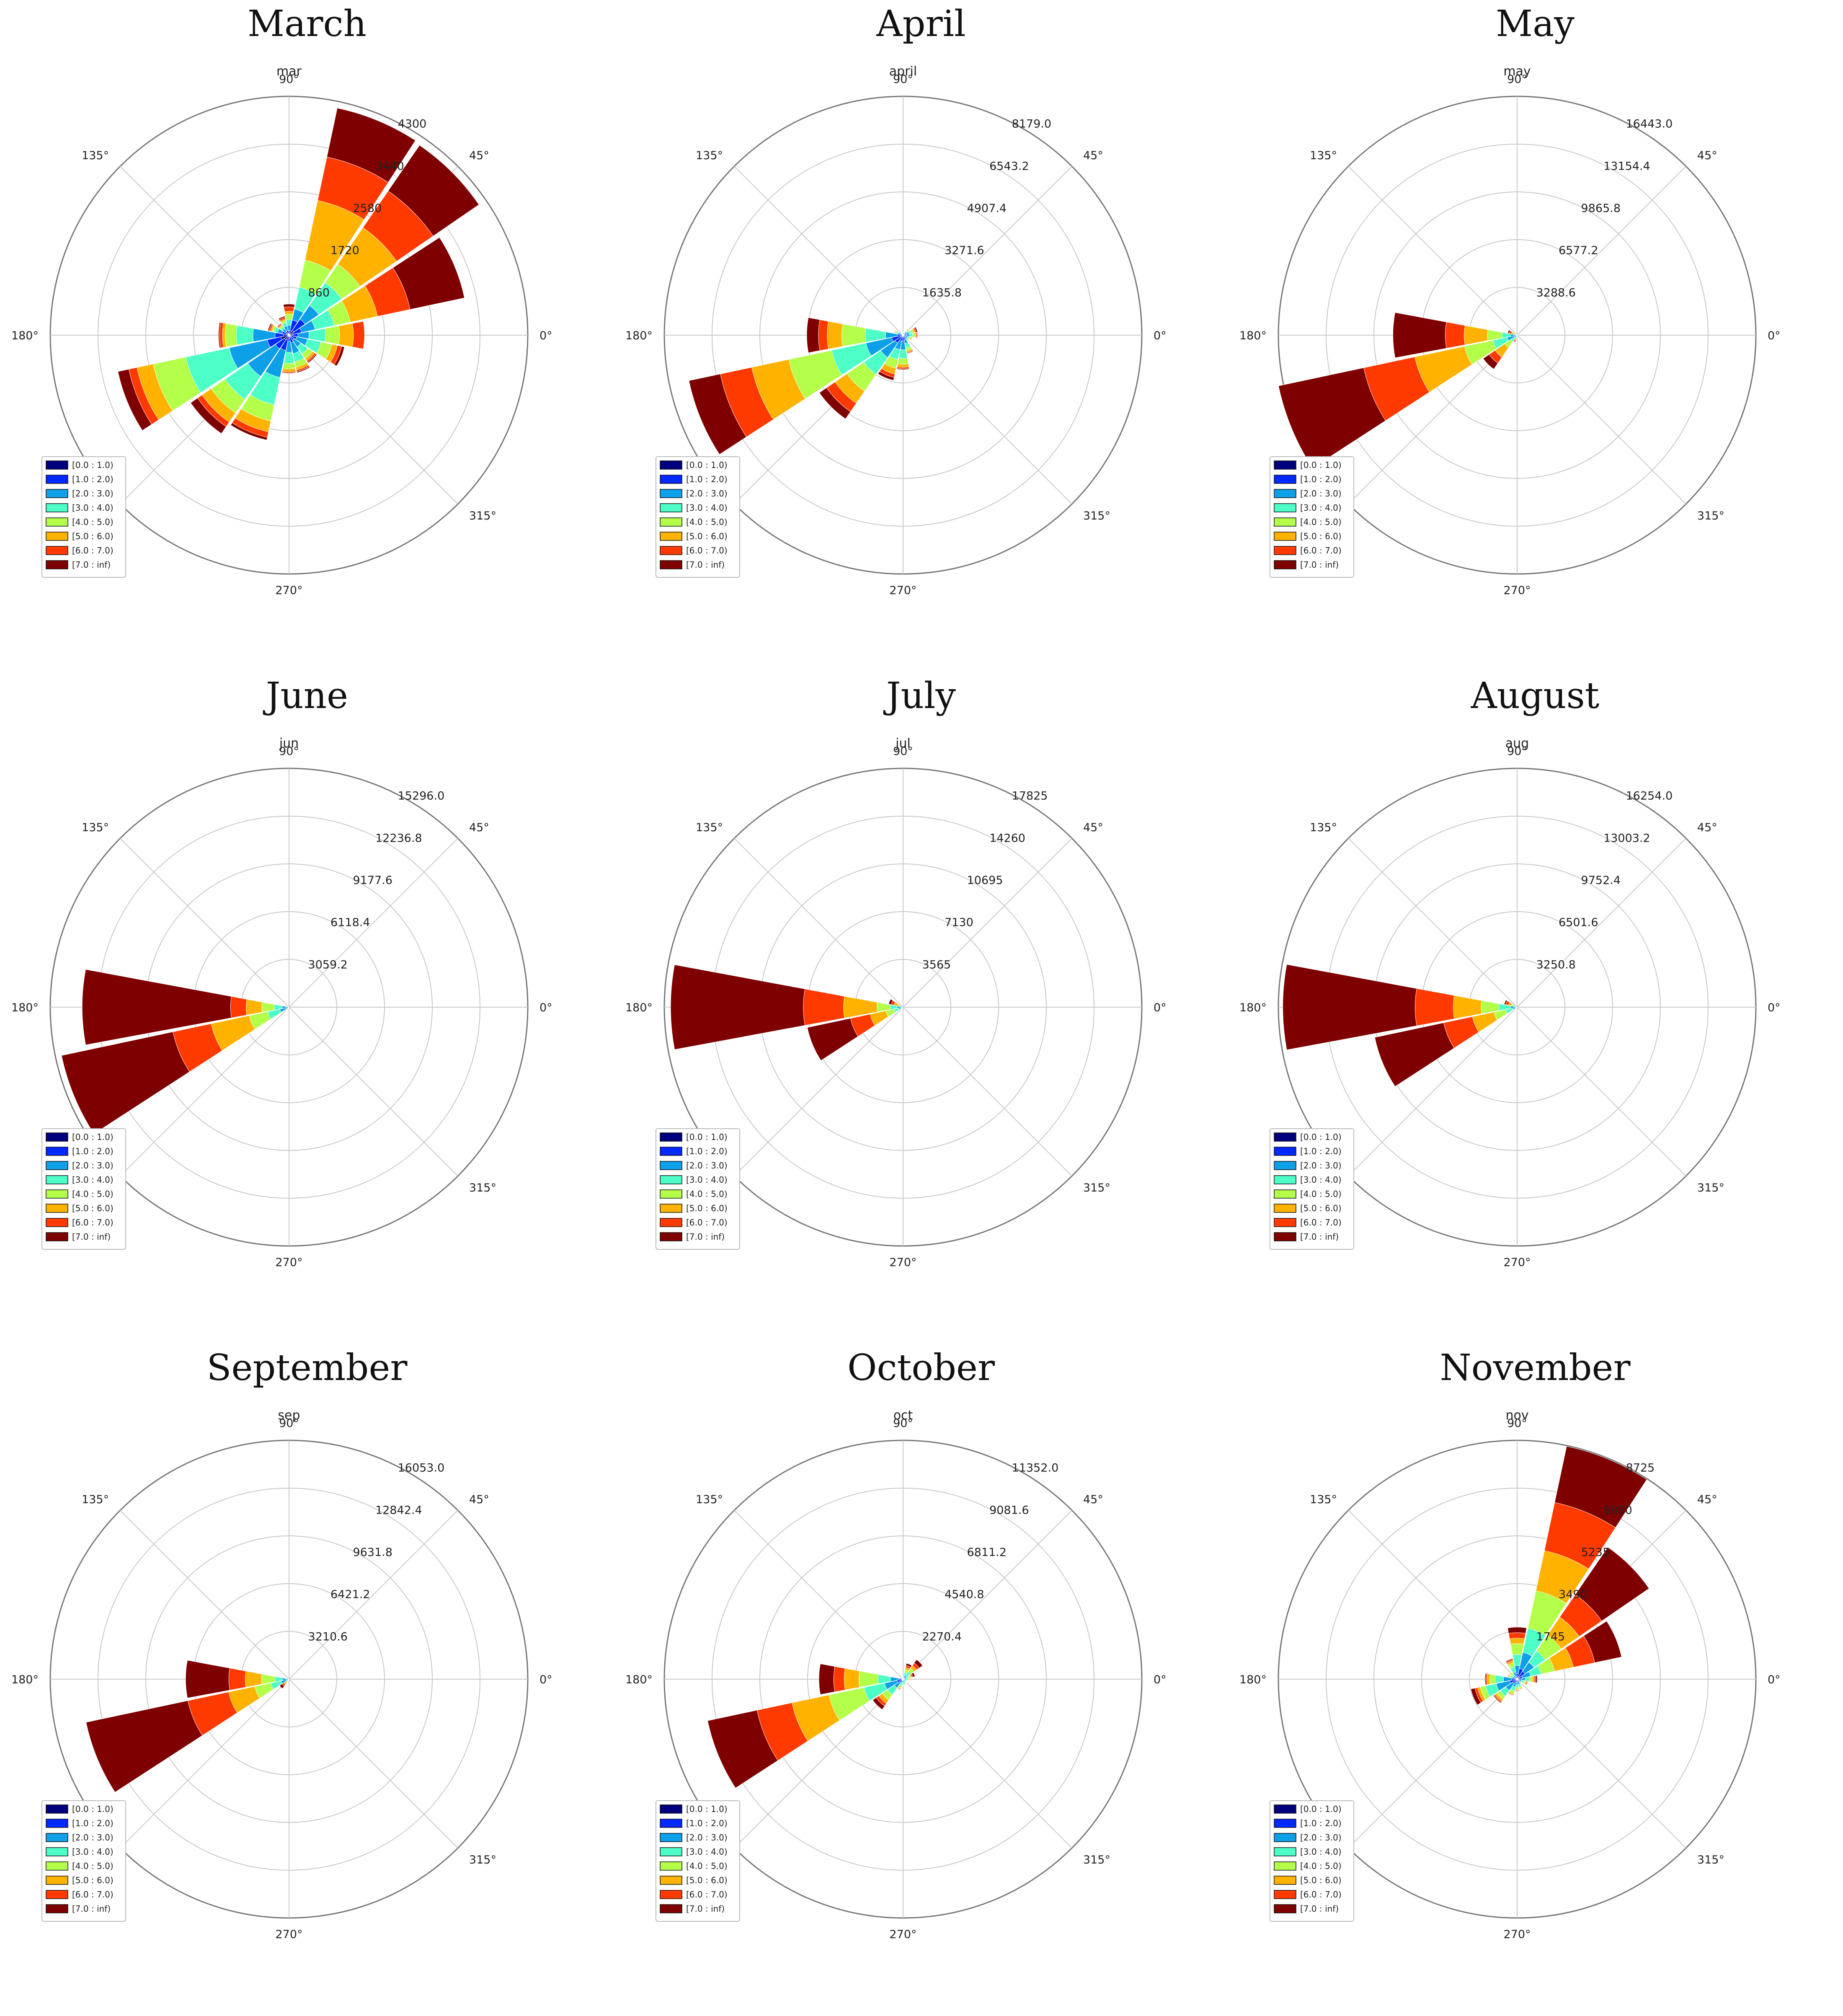  I want to click on radial-tick-label: 6980, so click(1617, 1510).